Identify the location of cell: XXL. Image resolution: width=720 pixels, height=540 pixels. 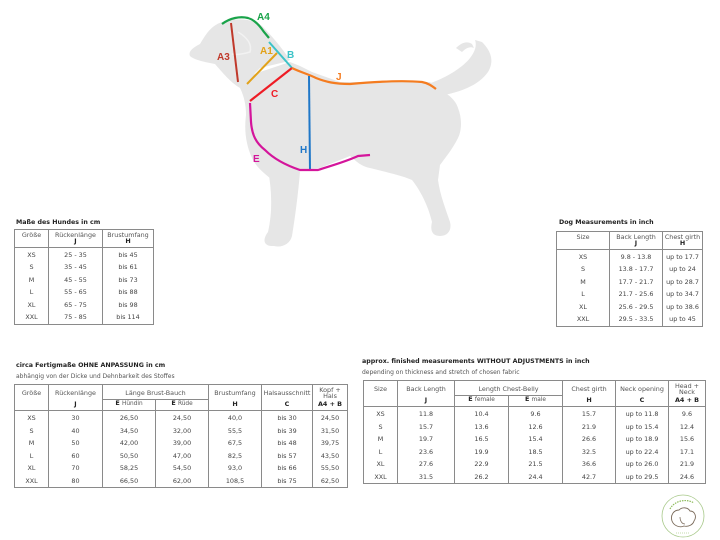
(31, 318).